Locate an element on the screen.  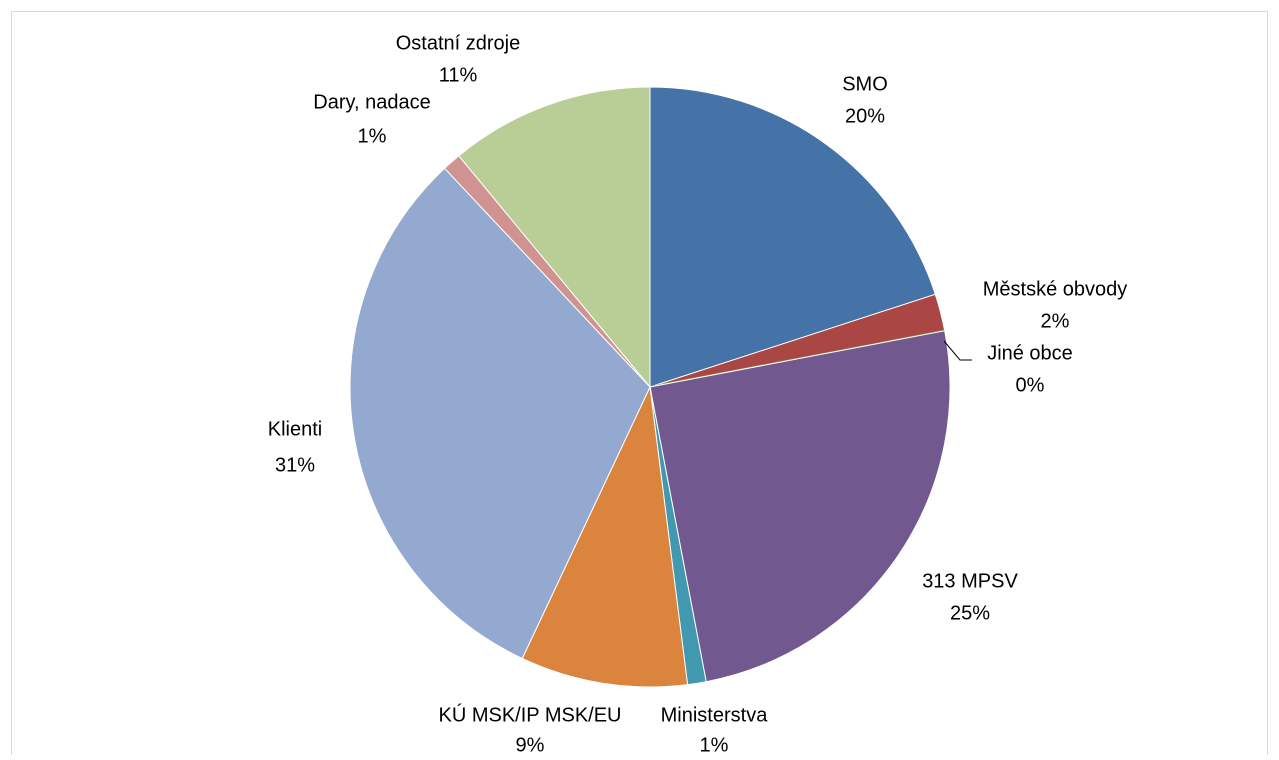
slice-label: Dary, nadace is located at coordinates (371, 102).